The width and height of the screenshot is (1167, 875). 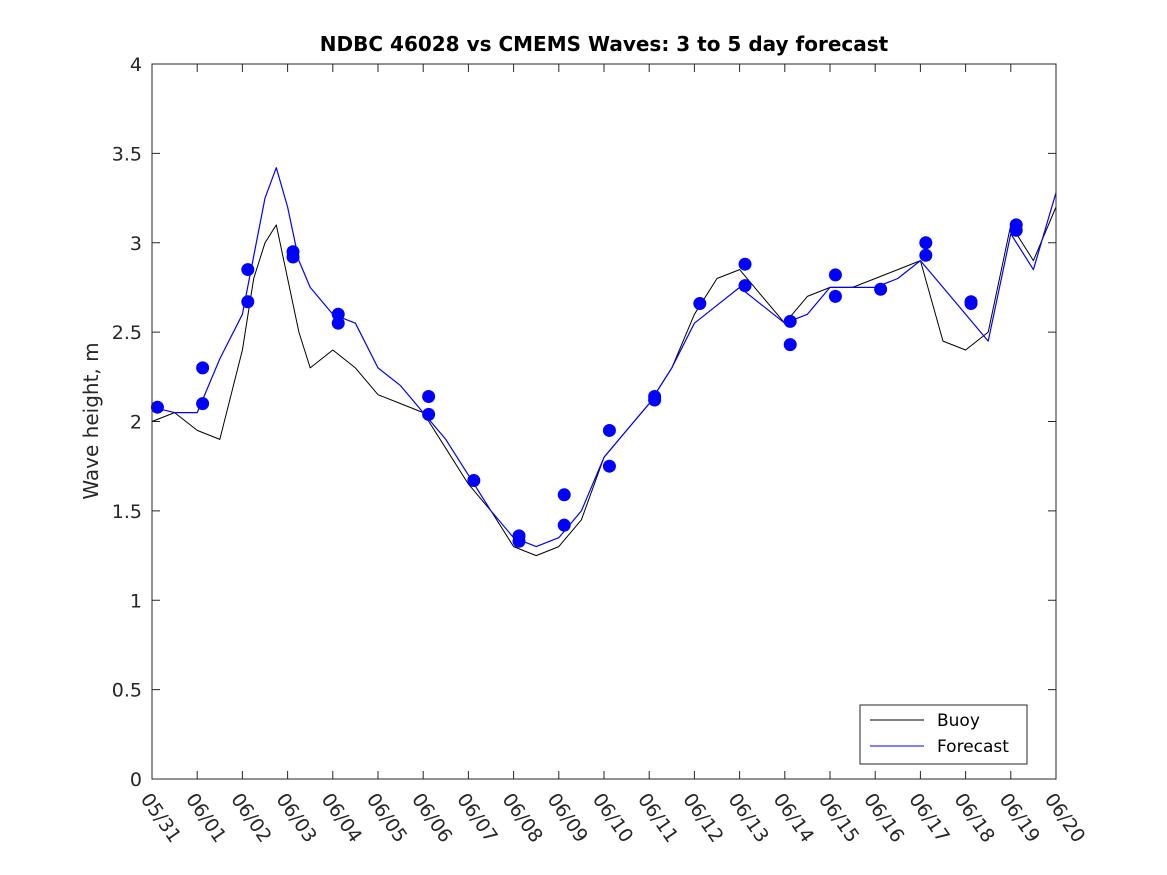 What do you see at coordinates (127, 333) in the screenshot?
I see `y-tick-label: 2.5` at bounding box center [127, 333].